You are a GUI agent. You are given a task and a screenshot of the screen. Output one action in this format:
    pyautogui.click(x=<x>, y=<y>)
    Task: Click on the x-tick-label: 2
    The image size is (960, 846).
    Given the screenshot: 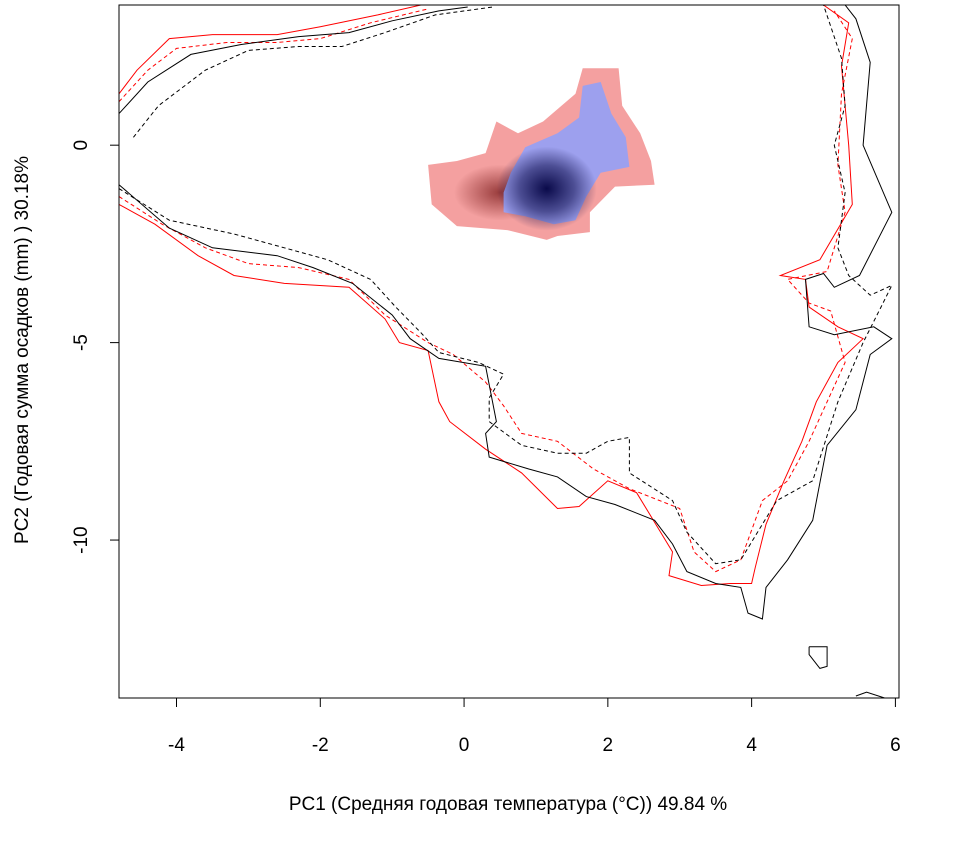 What is the action you would take?
    pyautogui.click(x=608, y=745)
    